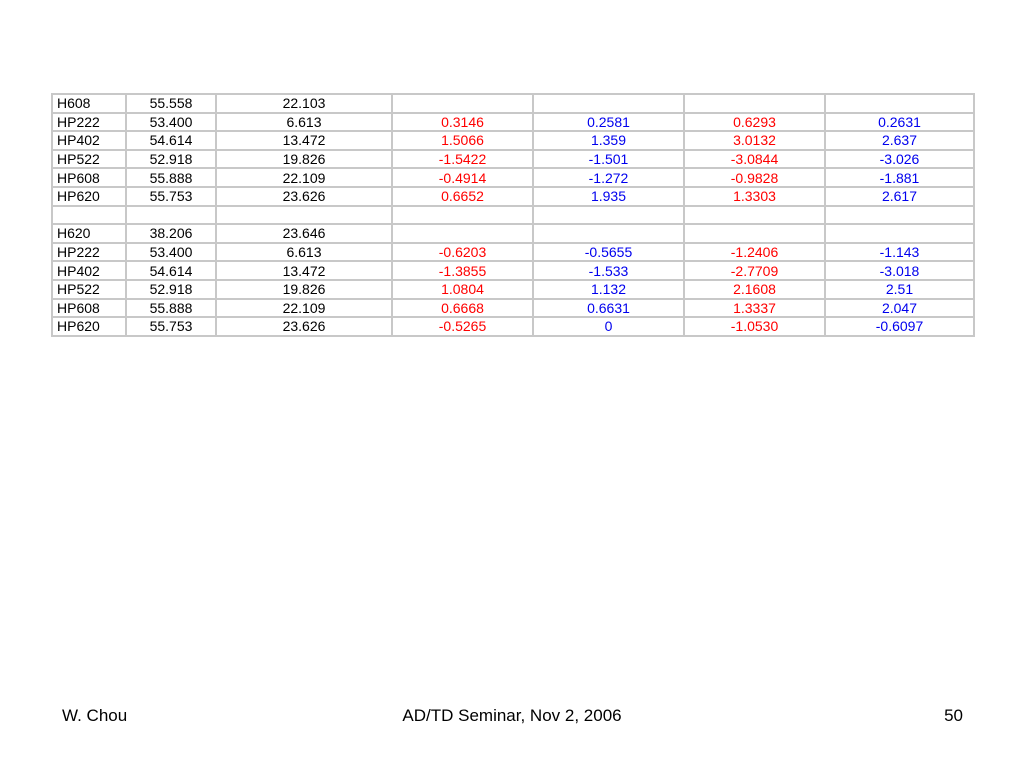  I want to click on table-cell: 0.2581, so click(608, 122).